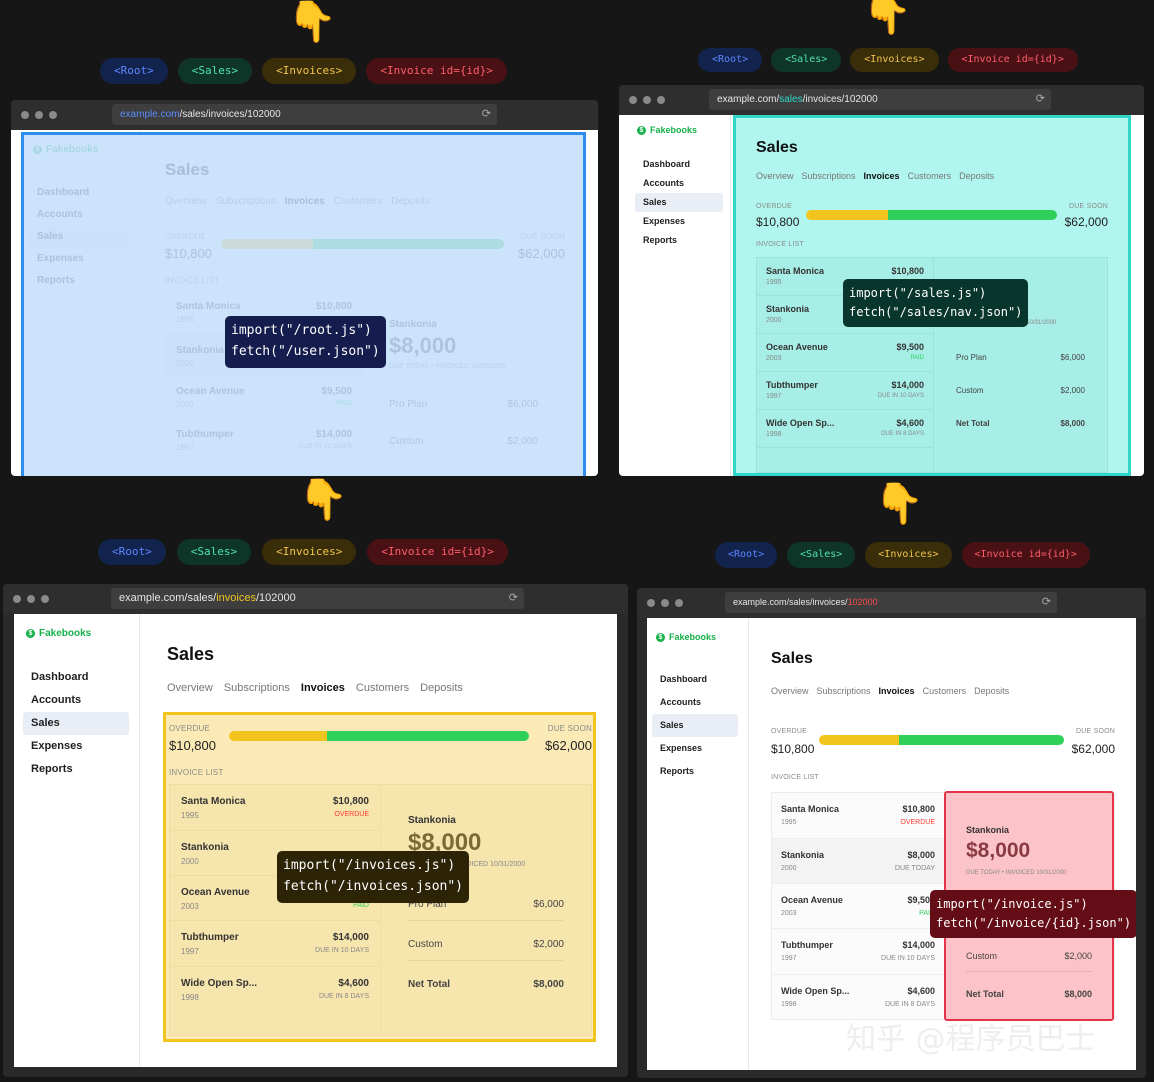  What do you see at coordinates (191, 654) in the screenshot?
I see `page-title: Sales` at bounding box center [191, 654].